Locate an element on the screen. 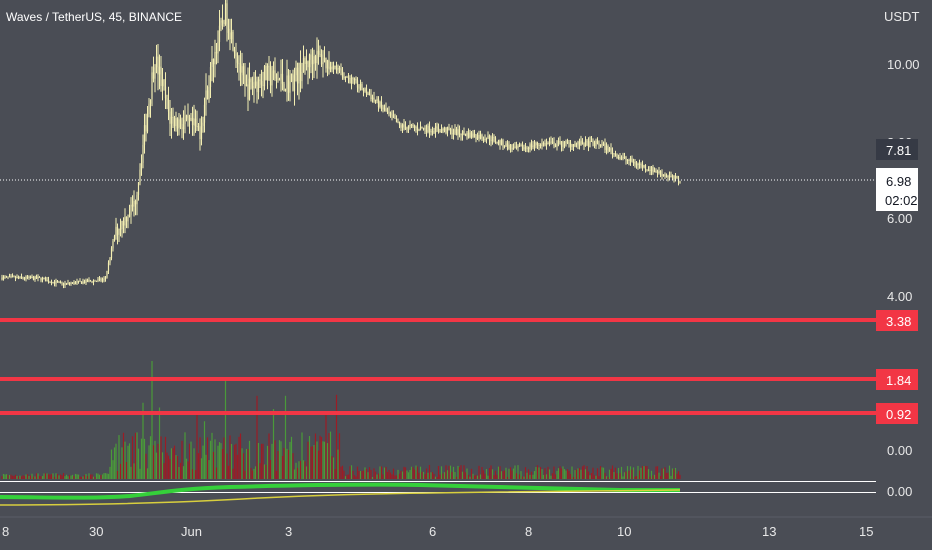 The height and width of the screenshot is (550, 932). time-axis: 8 30 Jun 3 6 8 10 13 15 is located at coordinates (466, 533).